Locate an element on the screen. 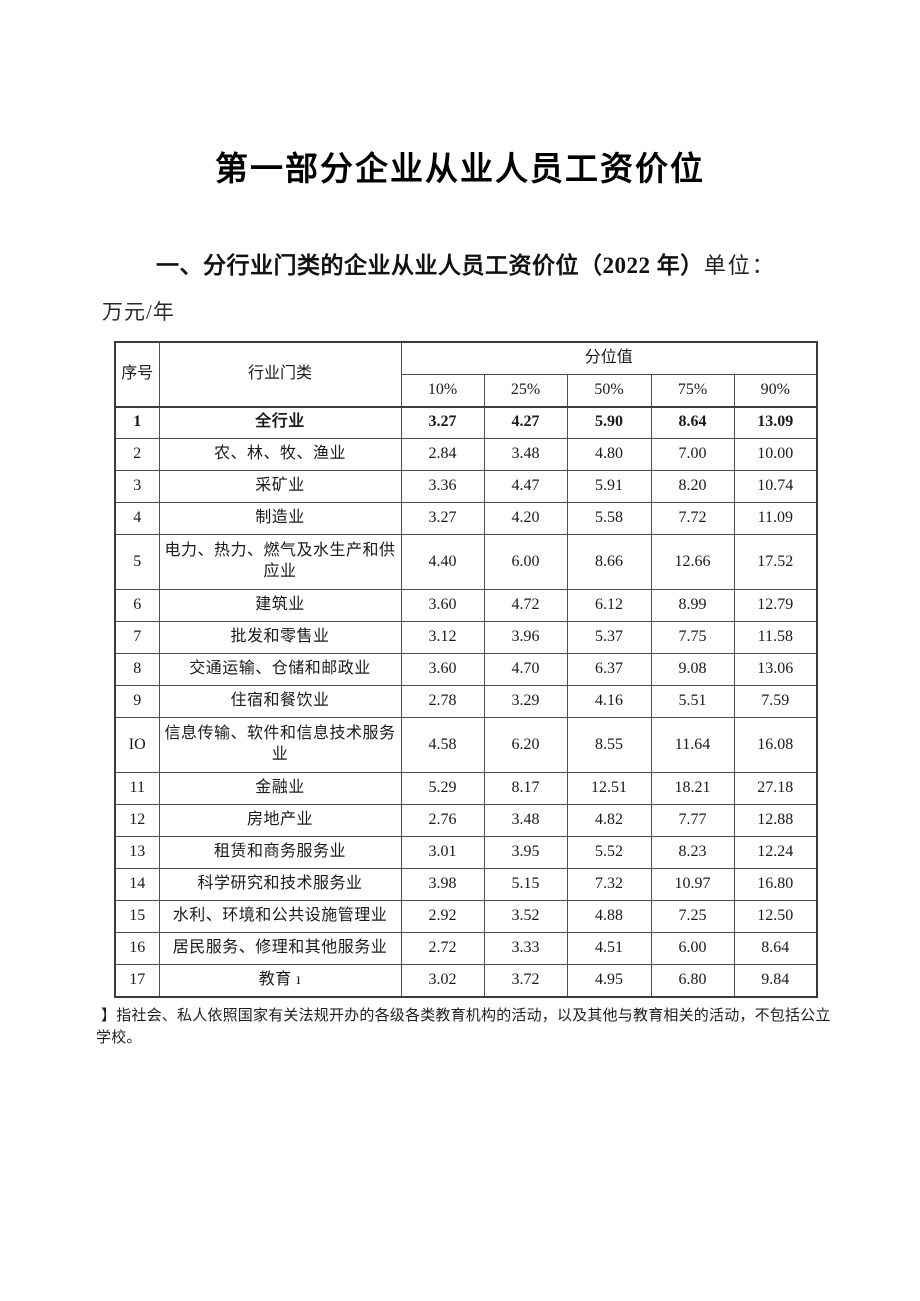  value-cell: 12.88 is located at coordinates (775, 821).